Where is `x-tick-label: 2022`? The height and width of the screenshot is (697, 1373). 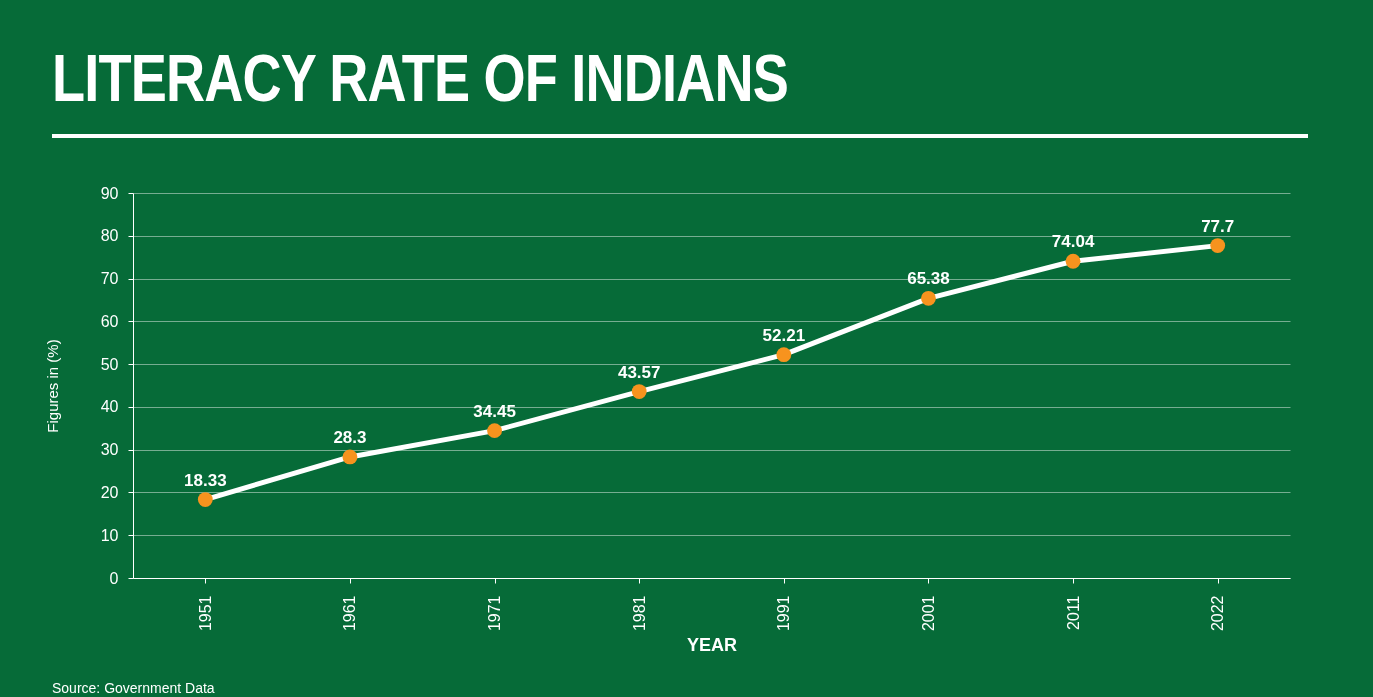
x-tick-label: 2022 is located at coordinates (1218, 613).